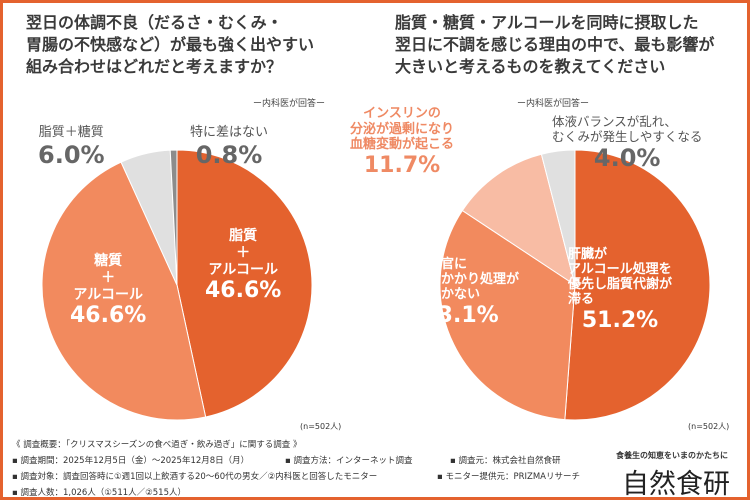 The width and height of the screenshot is (750, 501). I want to click on question-line: 翌日の体調不良（だるさ・むくみ・, so click(154, 22).